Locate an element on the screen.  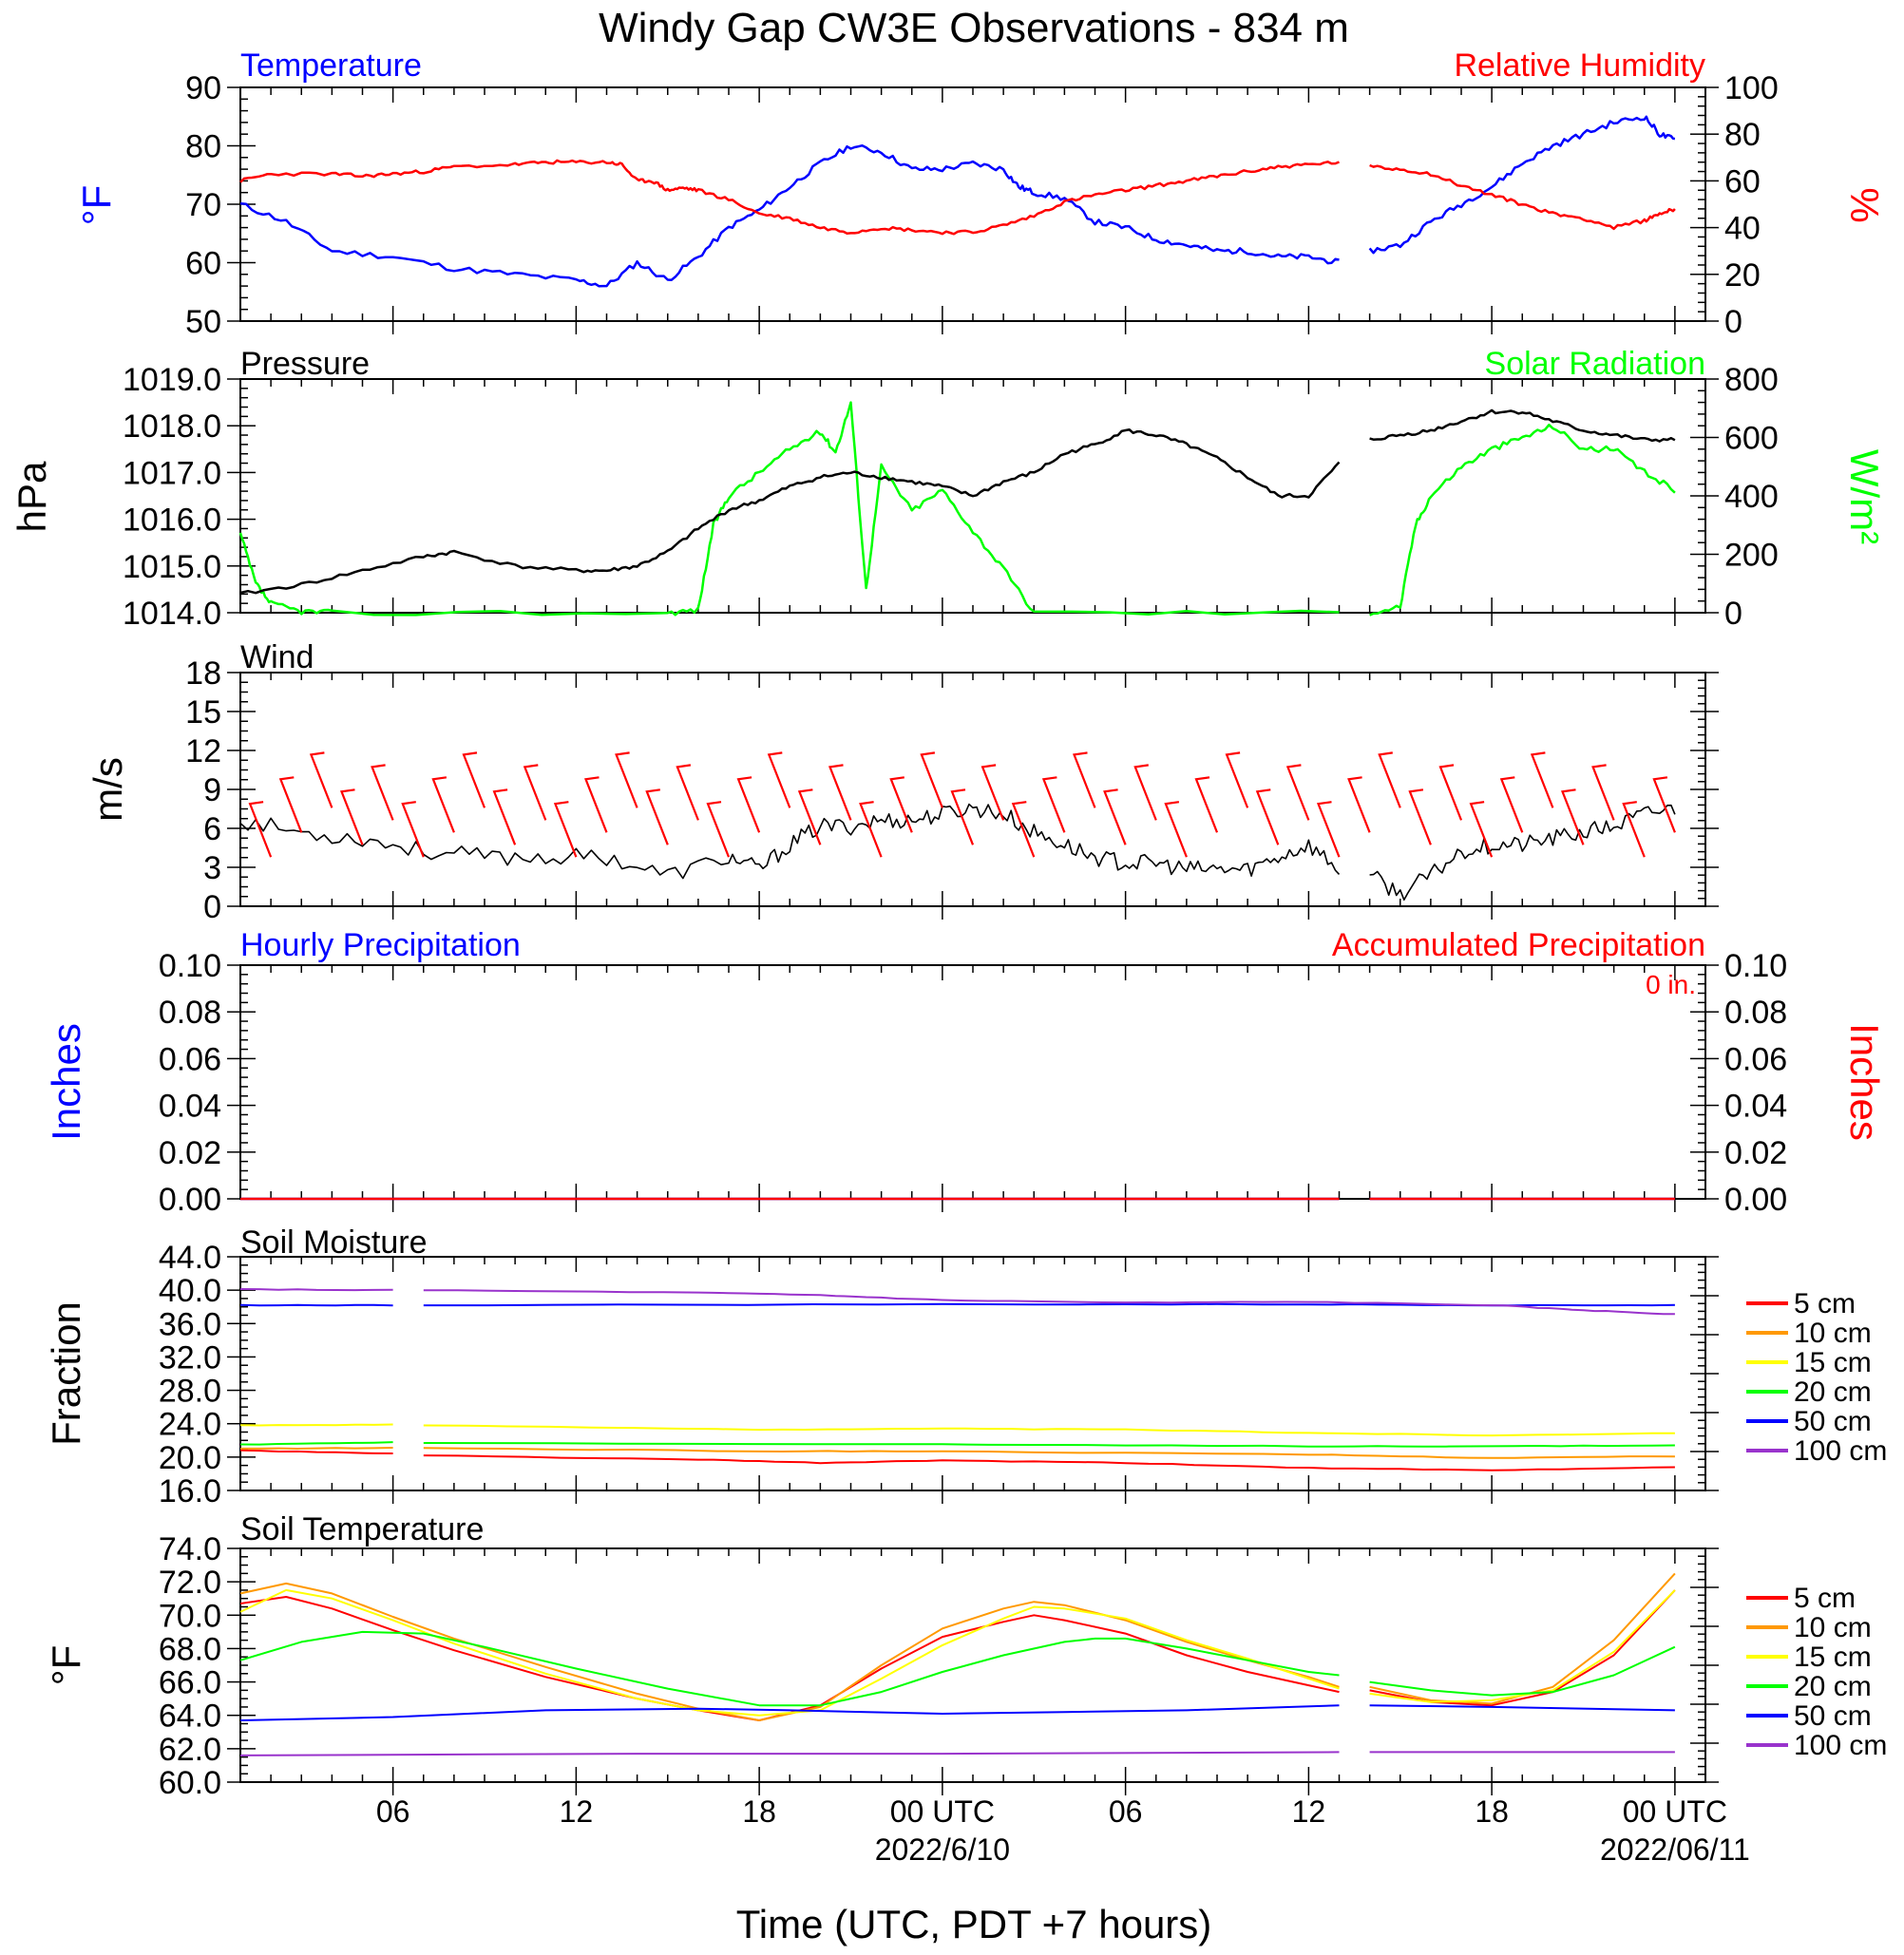
y-tick-label: 100 is located at coordinates (1751, 88).